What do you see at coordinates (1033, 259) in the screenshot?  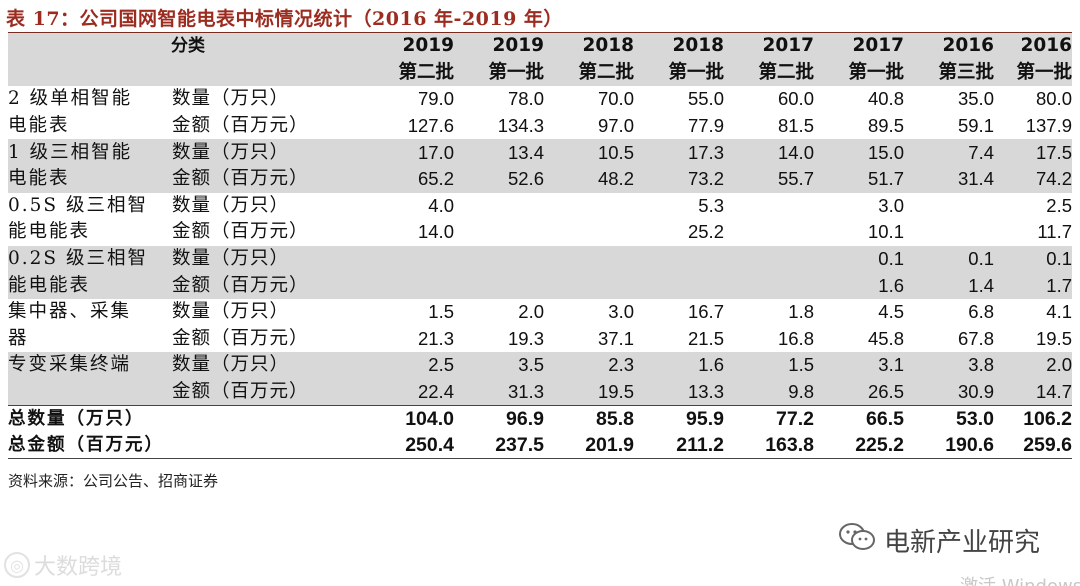 I see `value-cell: 0.1` at bounding box center [1033, 259].